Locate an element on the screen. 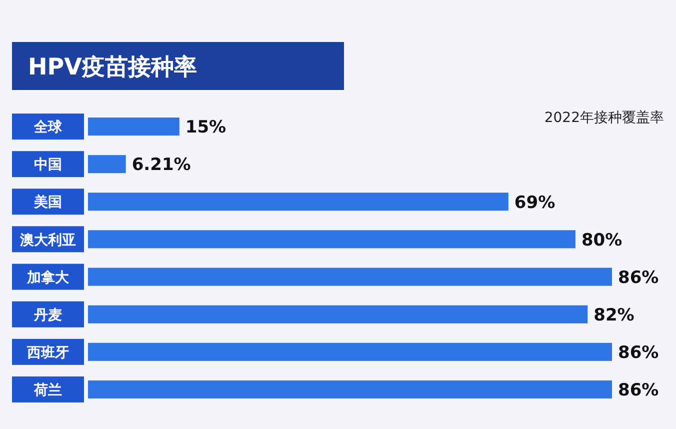 The width and height of the screenshot is (676, 429). y-tick-label: 中国 is located at coordinates (48, 165).